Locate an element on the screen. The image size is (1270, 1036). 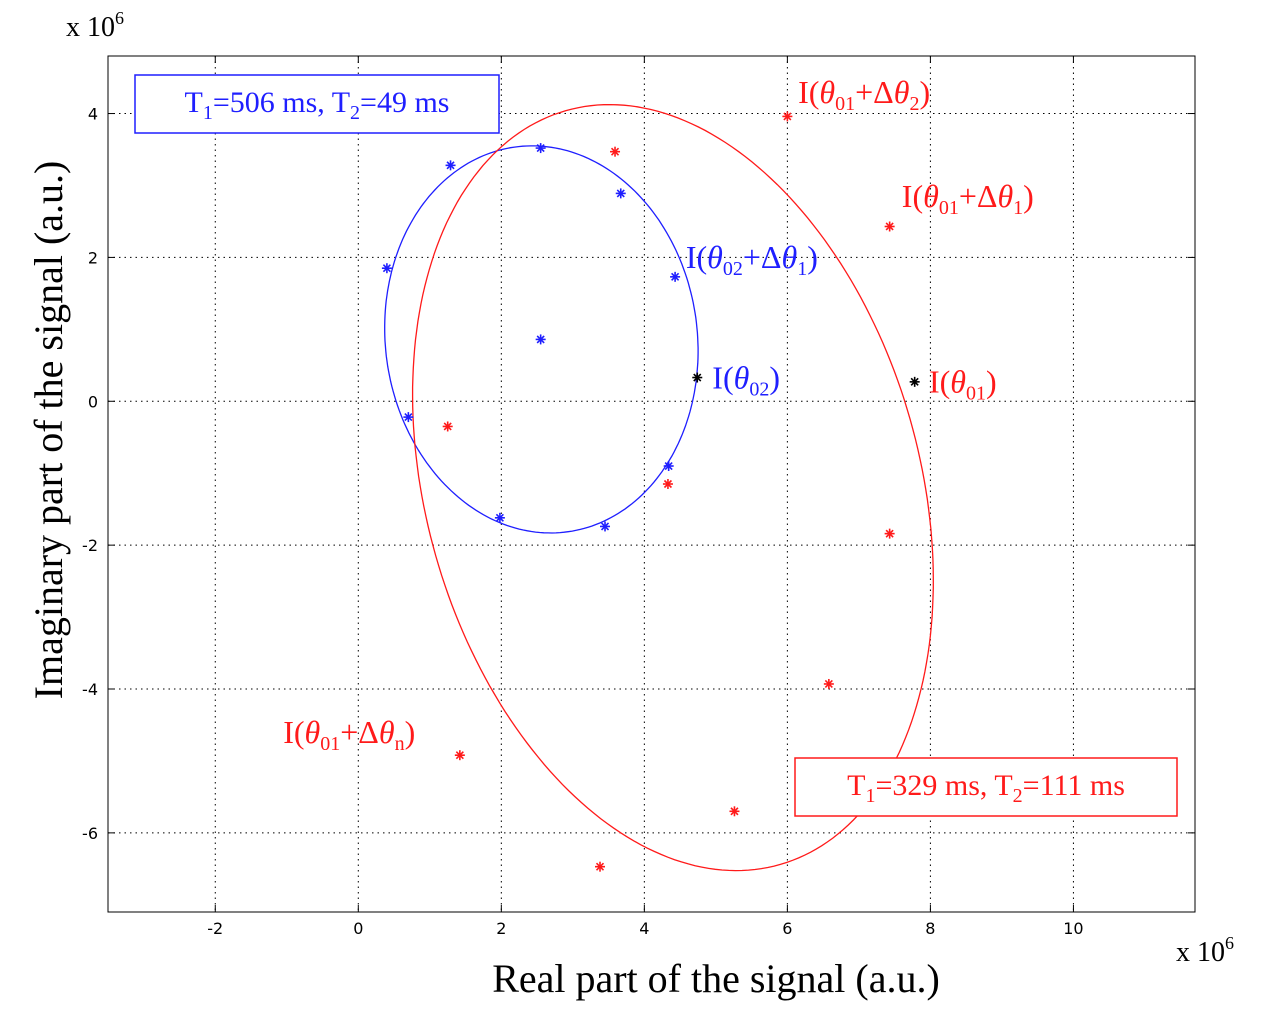
annotation-label: I(θ01+Δθ2) is located at coordinates (864, 94).